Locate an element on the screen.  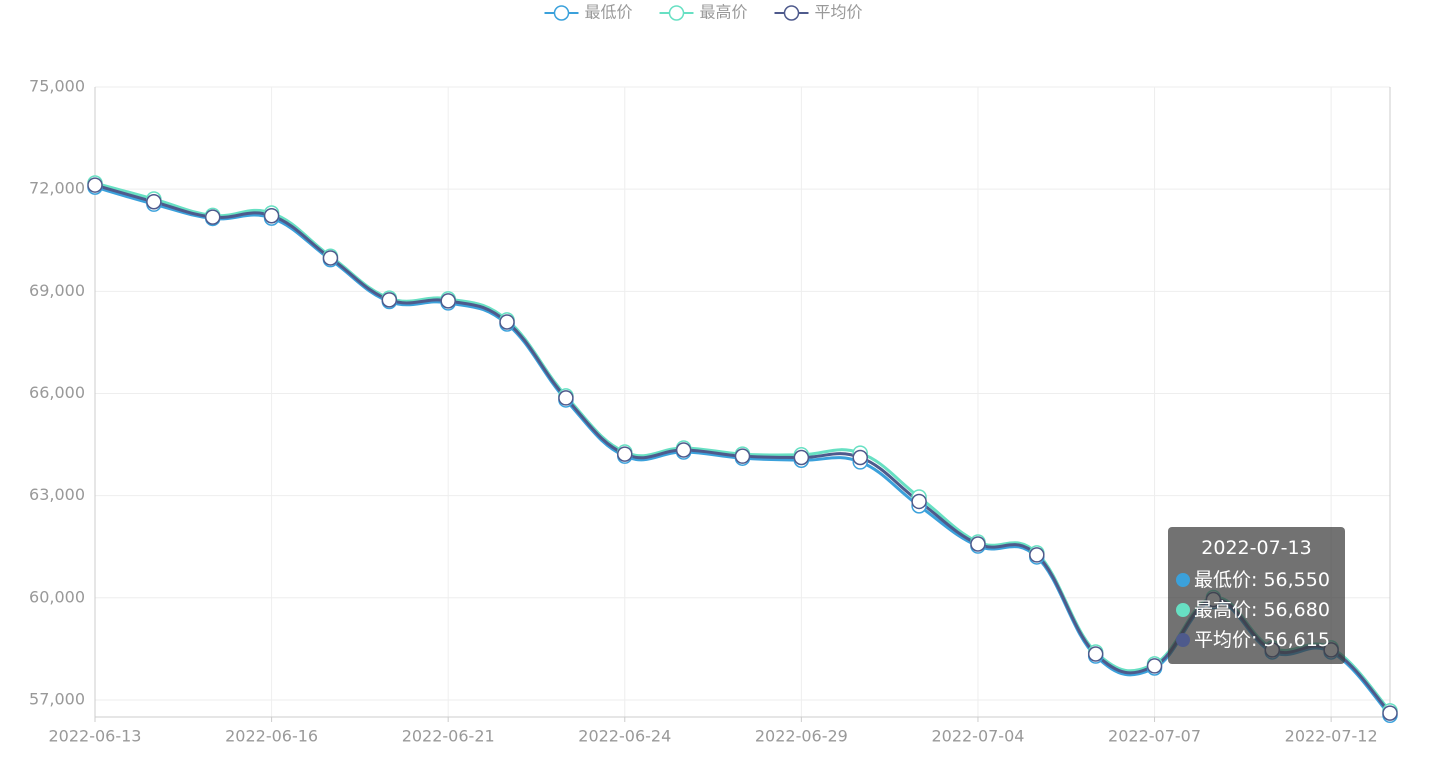
tooltip-value: 56,615 is located at coordinates (1296, 640).